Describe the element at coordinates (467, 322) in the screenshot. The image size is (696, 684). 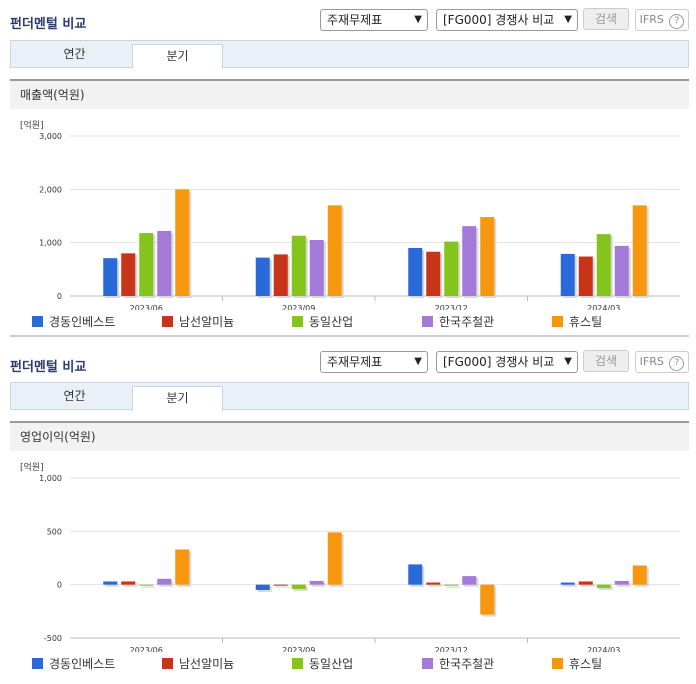
I see `legend-label: 한국주철관` at that location.